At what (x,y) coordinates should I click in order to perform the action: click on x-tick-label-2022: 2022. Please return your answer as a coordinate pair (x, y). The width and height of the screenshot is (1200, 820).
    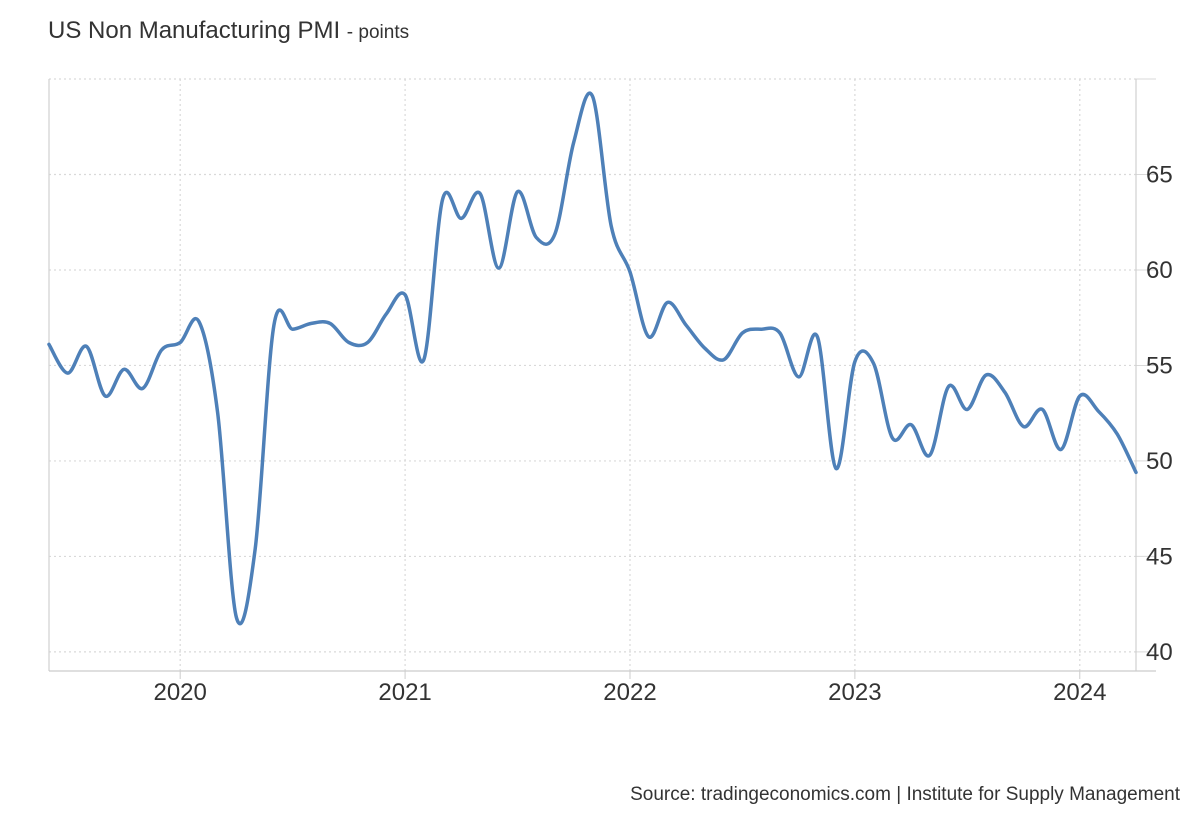
    Looking at the image, I should click on (629, 692).